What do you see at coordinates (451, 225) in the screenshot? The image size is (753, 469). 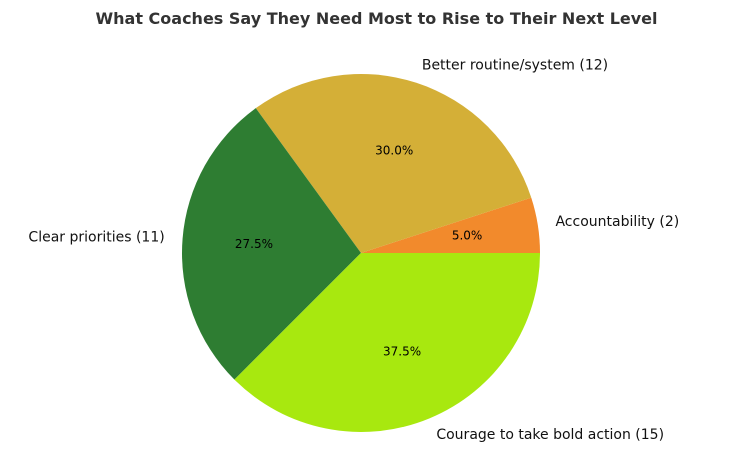 I see `pie-slice-accountability` at bounding box center [451, 225].